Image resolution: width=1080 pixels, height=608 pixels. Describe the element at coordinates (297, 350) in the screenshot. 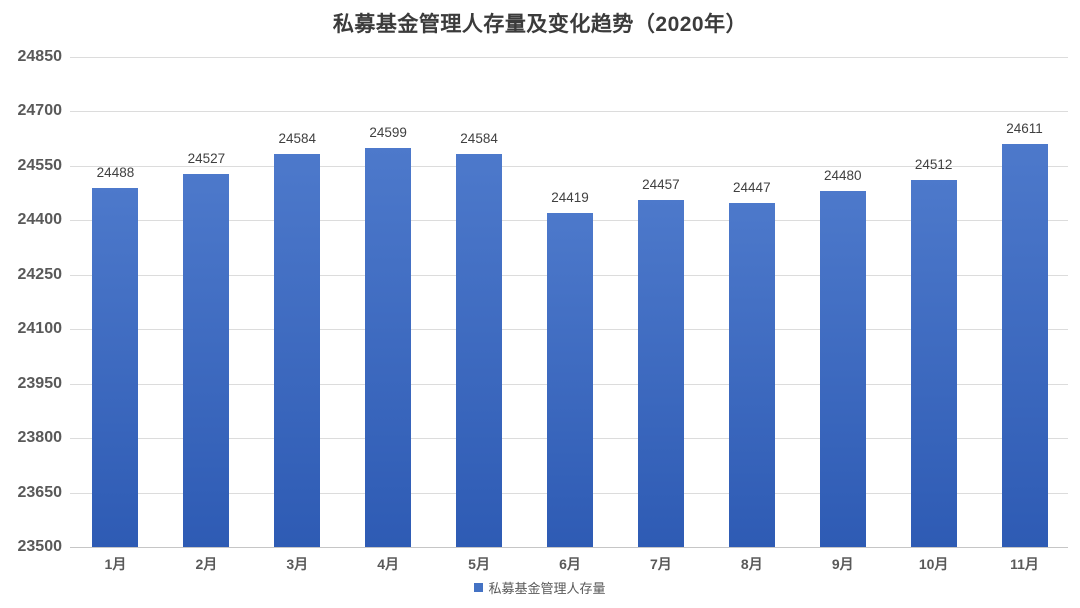

I see `bar-3月` at that location.